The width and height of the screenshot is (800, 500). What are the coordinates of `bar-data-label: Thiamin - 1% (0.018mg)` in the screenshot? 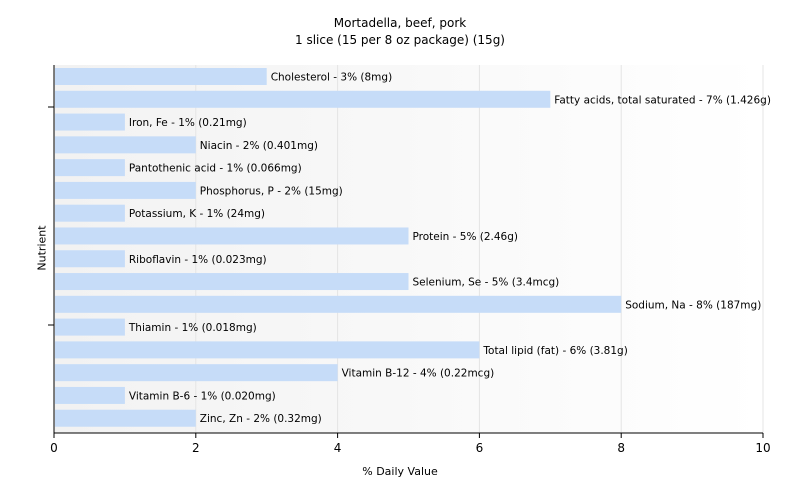 It's located at (192, 328).